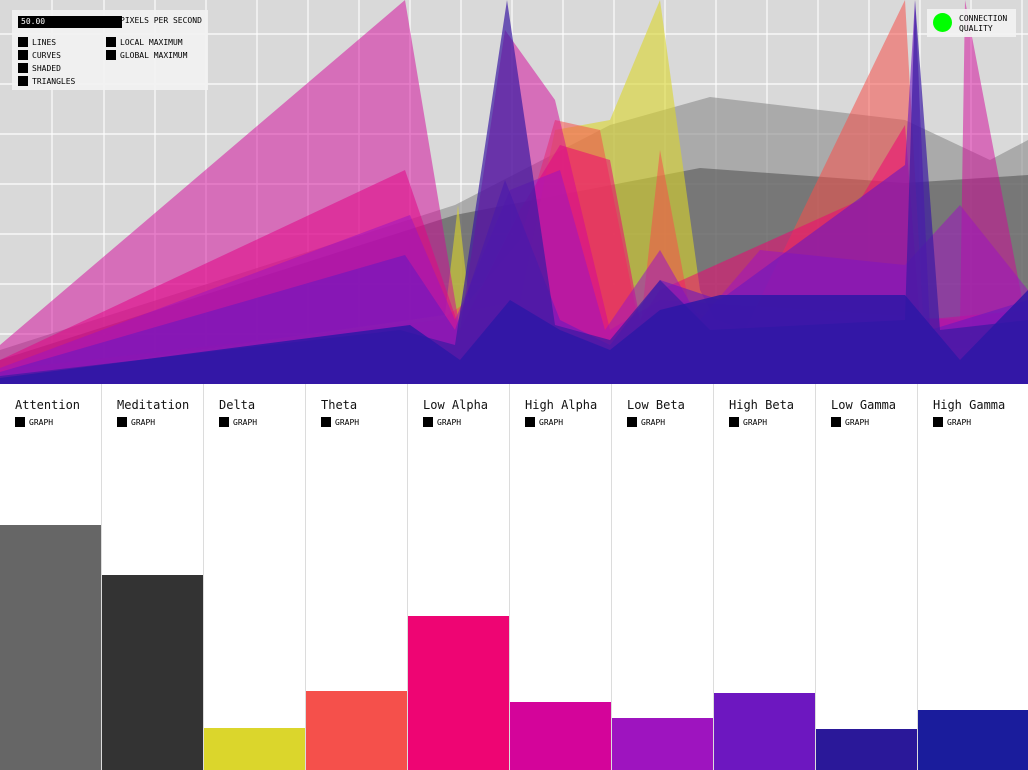  I want to click on band-title: Theta, so click(339, 405).